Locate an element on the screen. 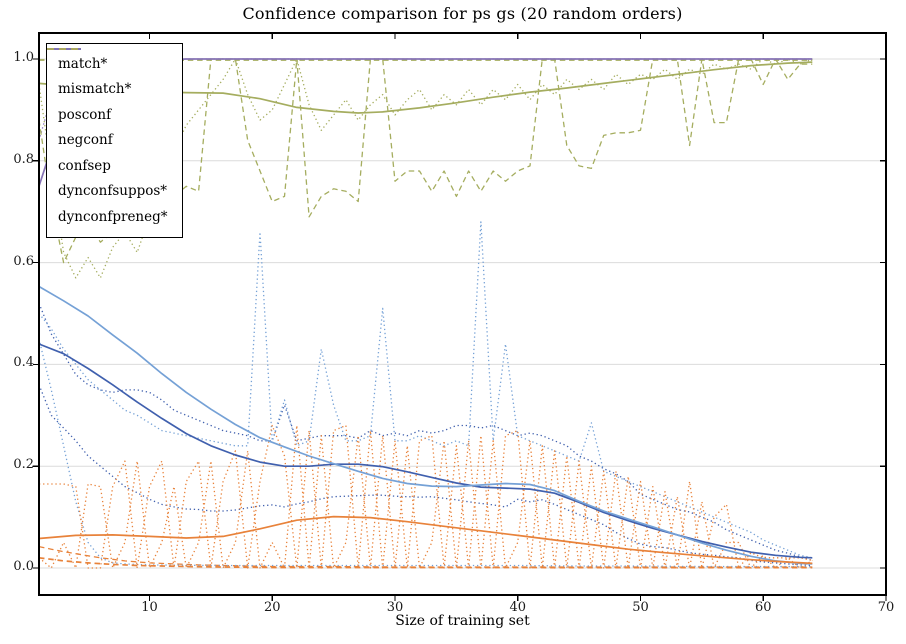  legend-item: mismatch* is located at coordinates (107, 75).